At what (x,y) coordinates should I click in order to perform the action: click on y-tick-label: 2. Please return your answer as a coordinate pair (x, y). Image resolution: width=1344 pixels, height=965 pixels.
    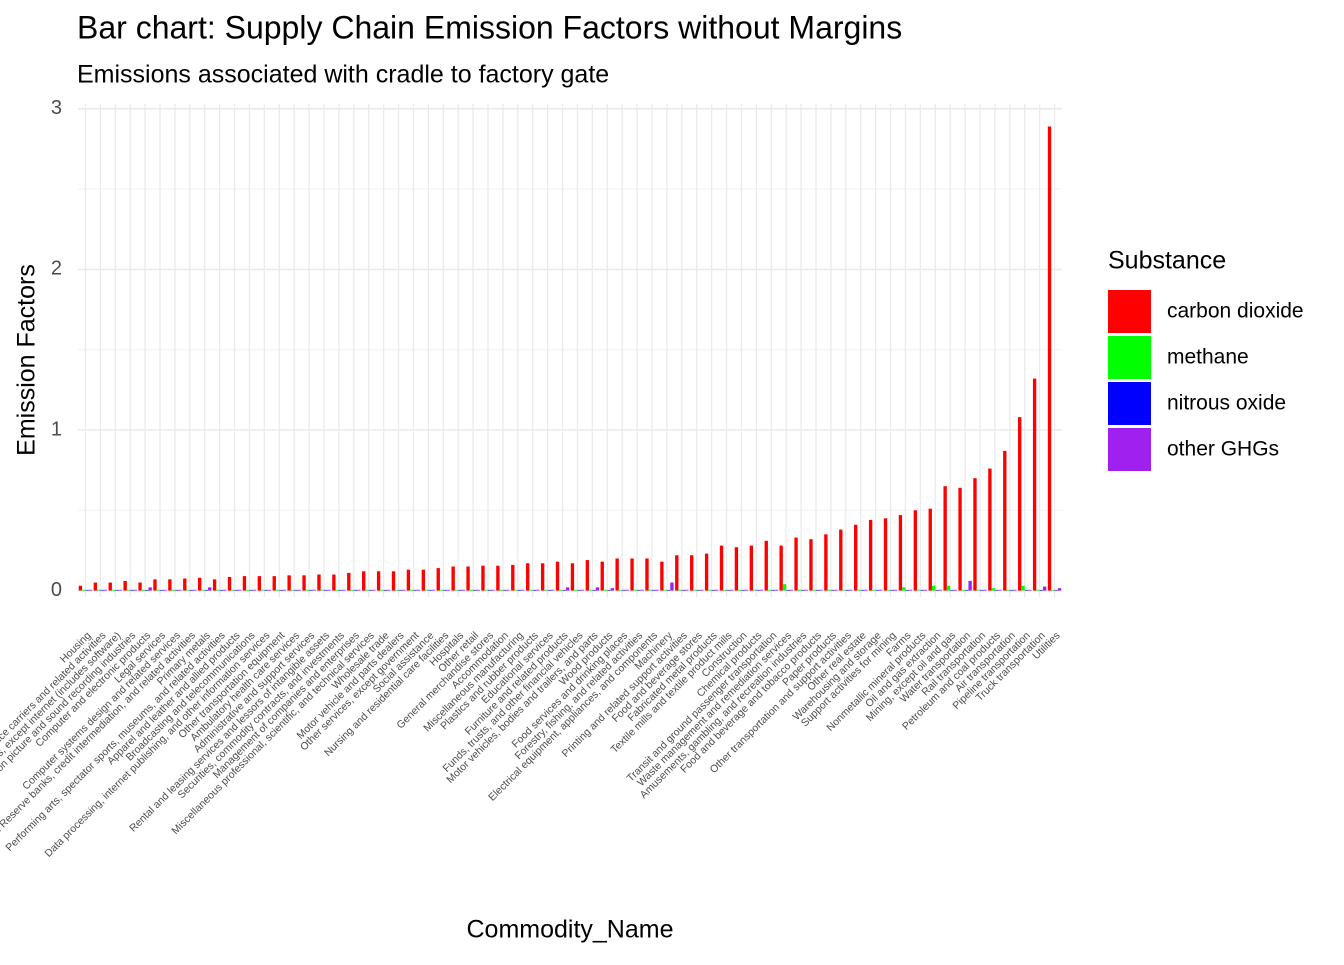
    Looking at the image, I should click on (56, 269).